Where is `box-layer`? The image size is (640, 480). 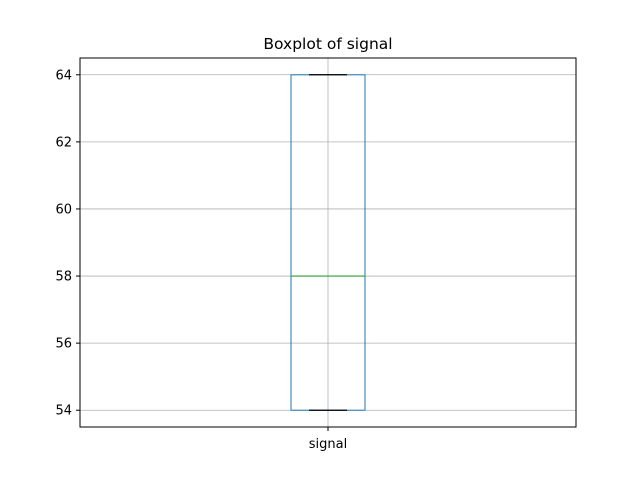
box-layer is located at coordinates (328, 242).